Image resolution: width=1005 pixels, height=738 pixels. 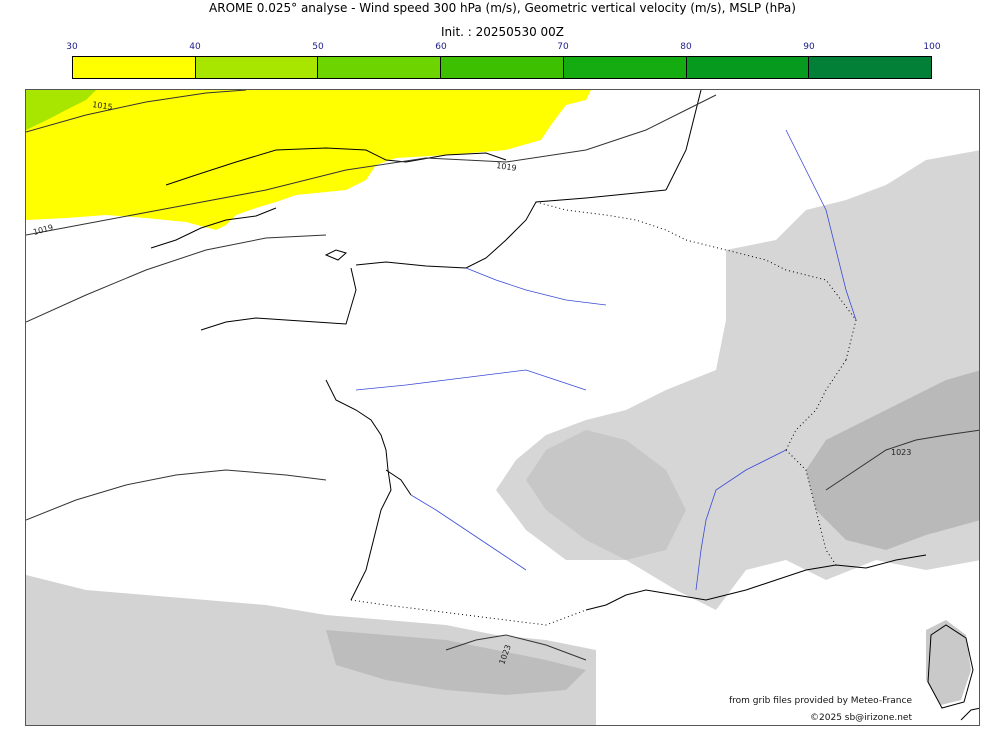 What do you see at coordinates (468, 532) in the screenshot?
I see `garonne-river` at bounding box center [468, 532].